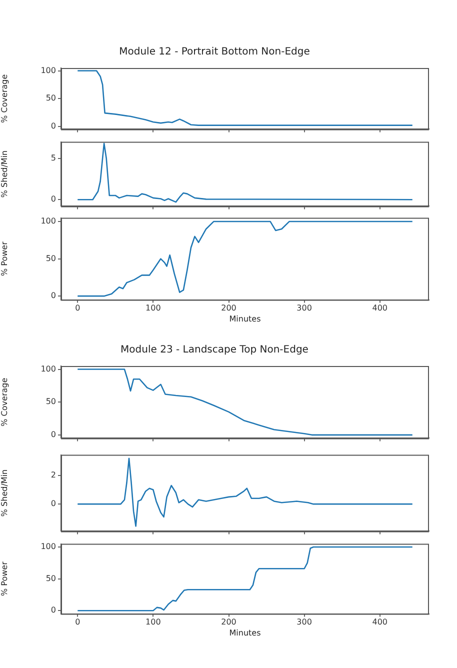 Image resolution: width=457 pixels, height=668 pixels. What do you see at coordinates (53, 157) in the screenshot?
I see `y-tick-label: 5` at bounding box center [53, 157].